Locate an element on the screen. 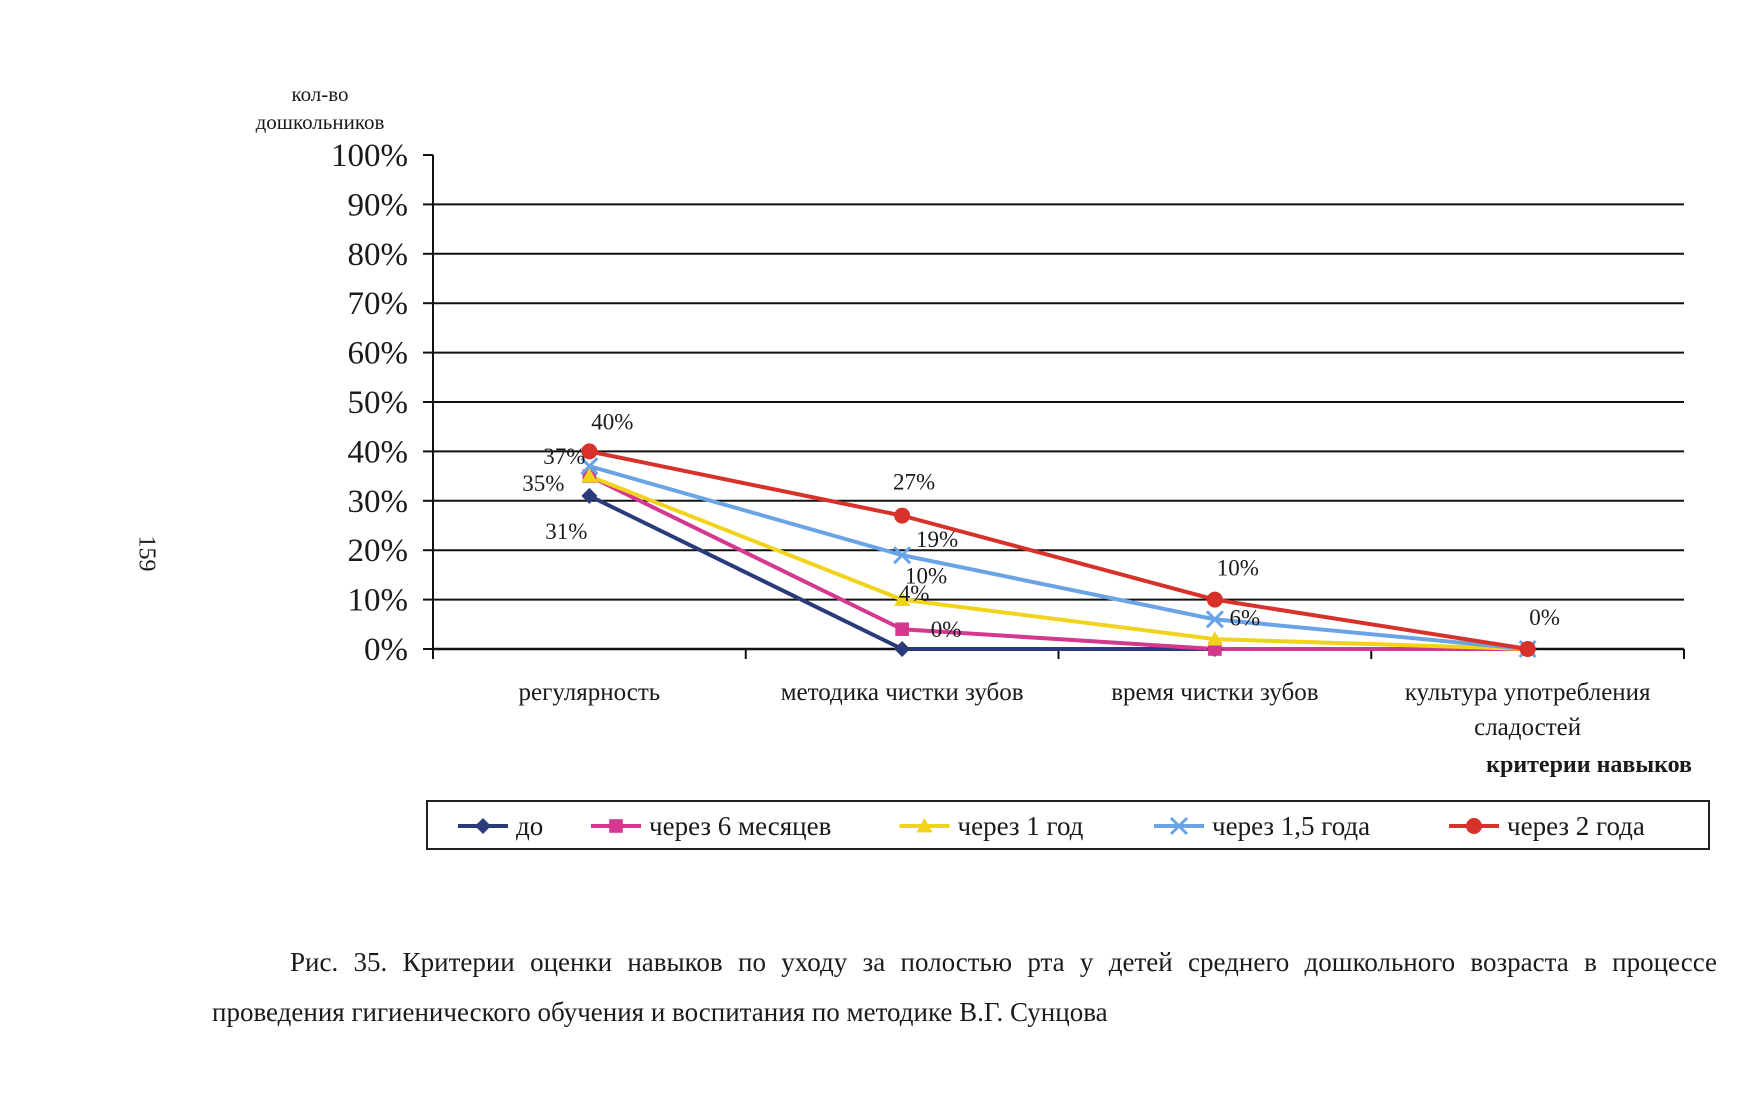 This screenshot has width=1752, height=1116. data-label: 27% is located at coordinates (914, 482).